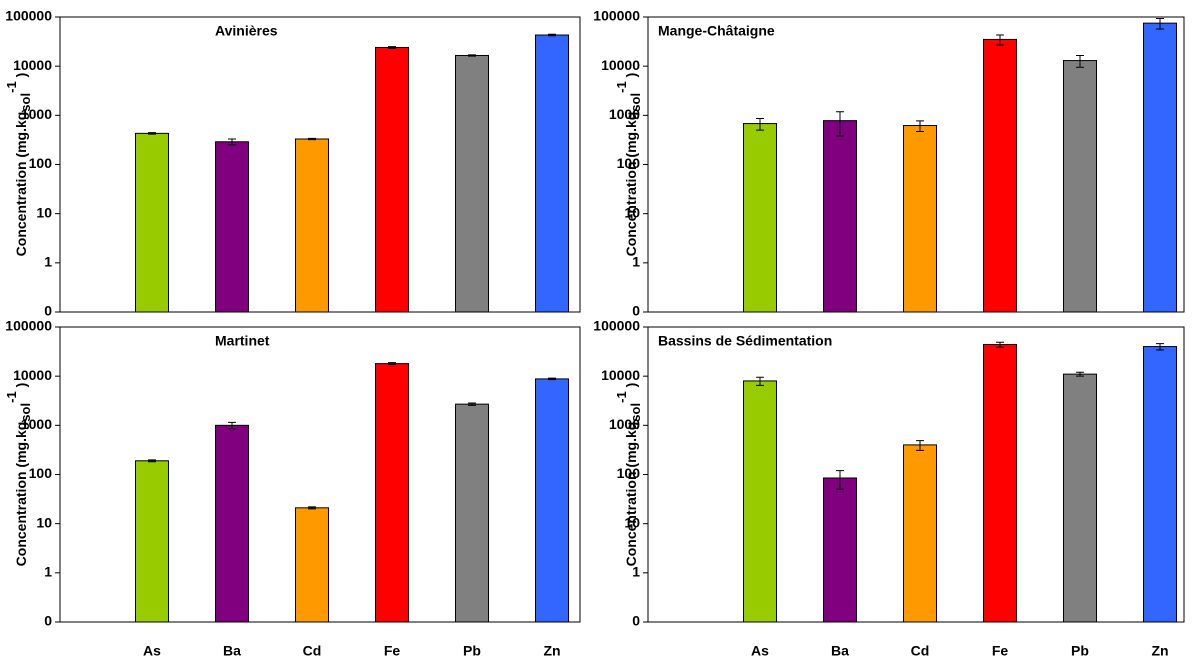  I want to click on x-tick-label: Fe, so click(392, 651).